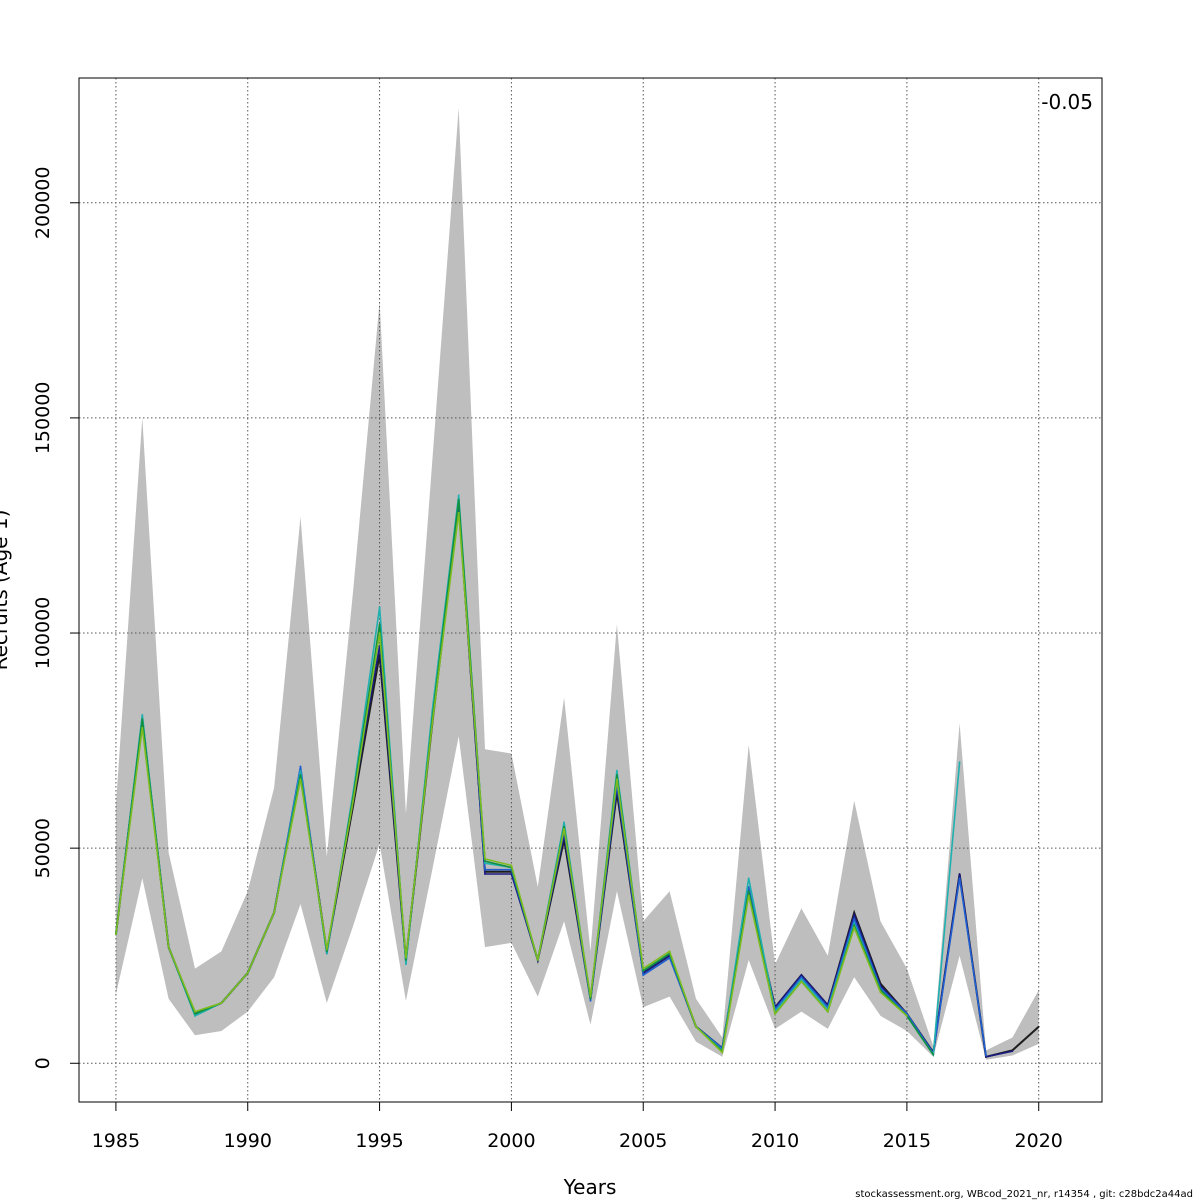  Describe the element at coordinates (43, 848) in the screenshot. I see `y-tick-label: 50000` at that location.